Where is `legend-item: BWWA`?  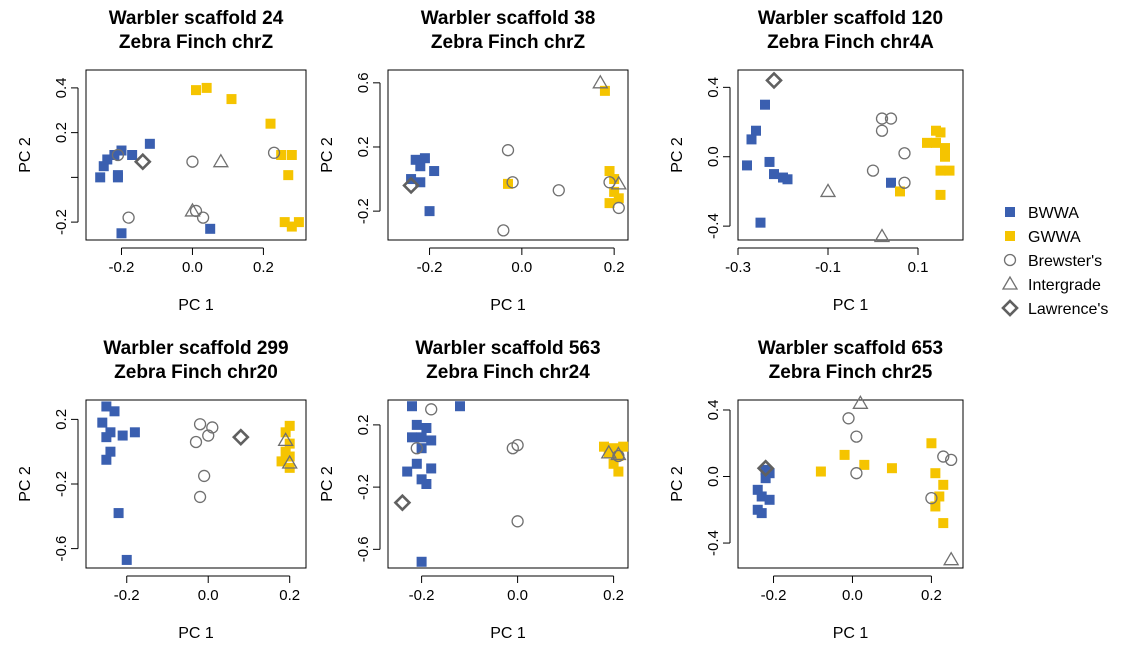 legend-item: BWWA is located at coordinates (1042, 213).